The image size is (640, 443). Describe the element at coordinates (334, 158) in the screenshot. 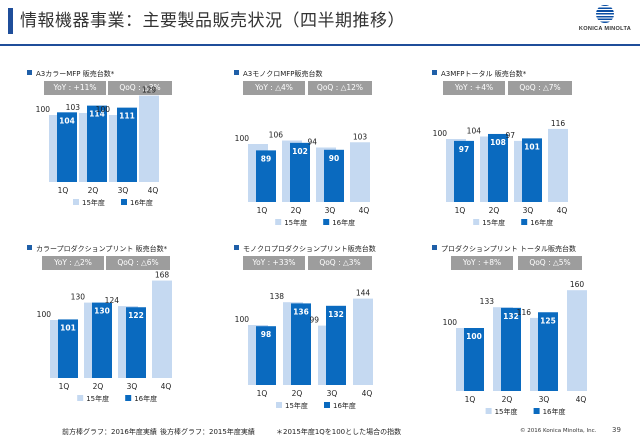

I see `data-label-fy2016-3Q: 90` at that location.